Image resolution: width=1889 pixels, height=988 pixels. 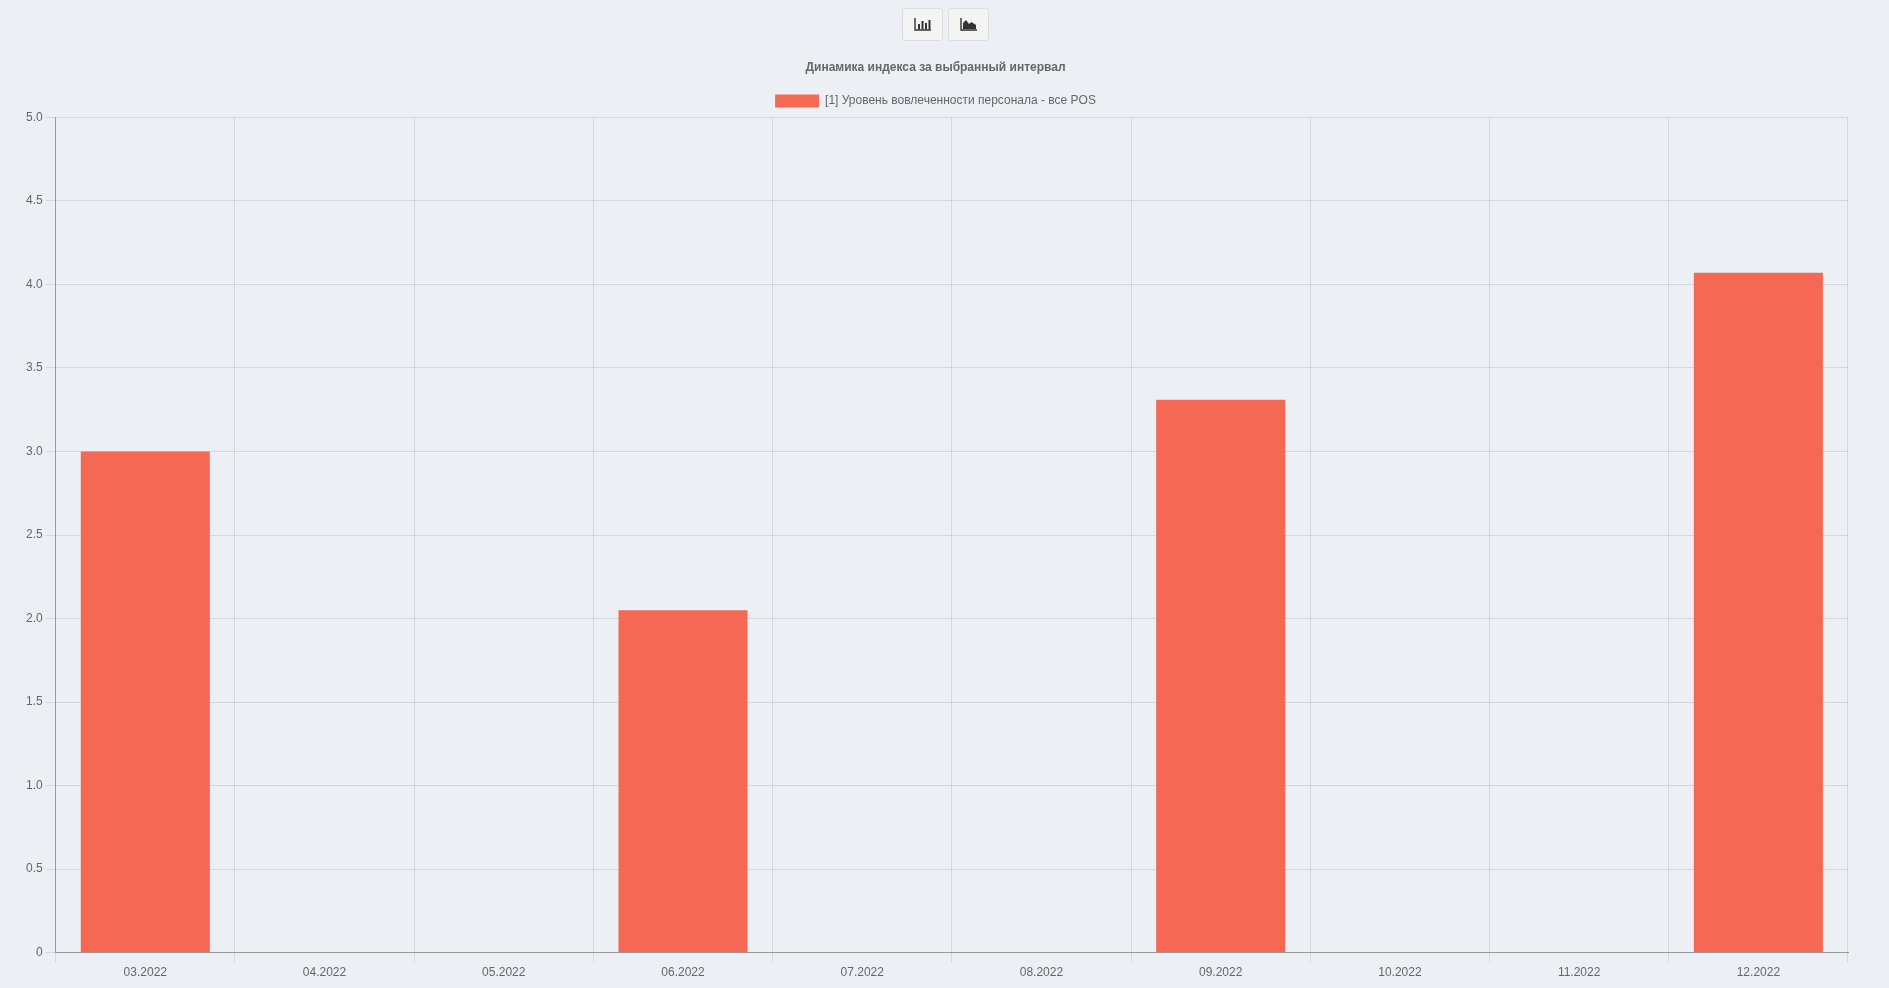 I want to click on x-tick-label: 11.2022, so click(x=1579, y=972).